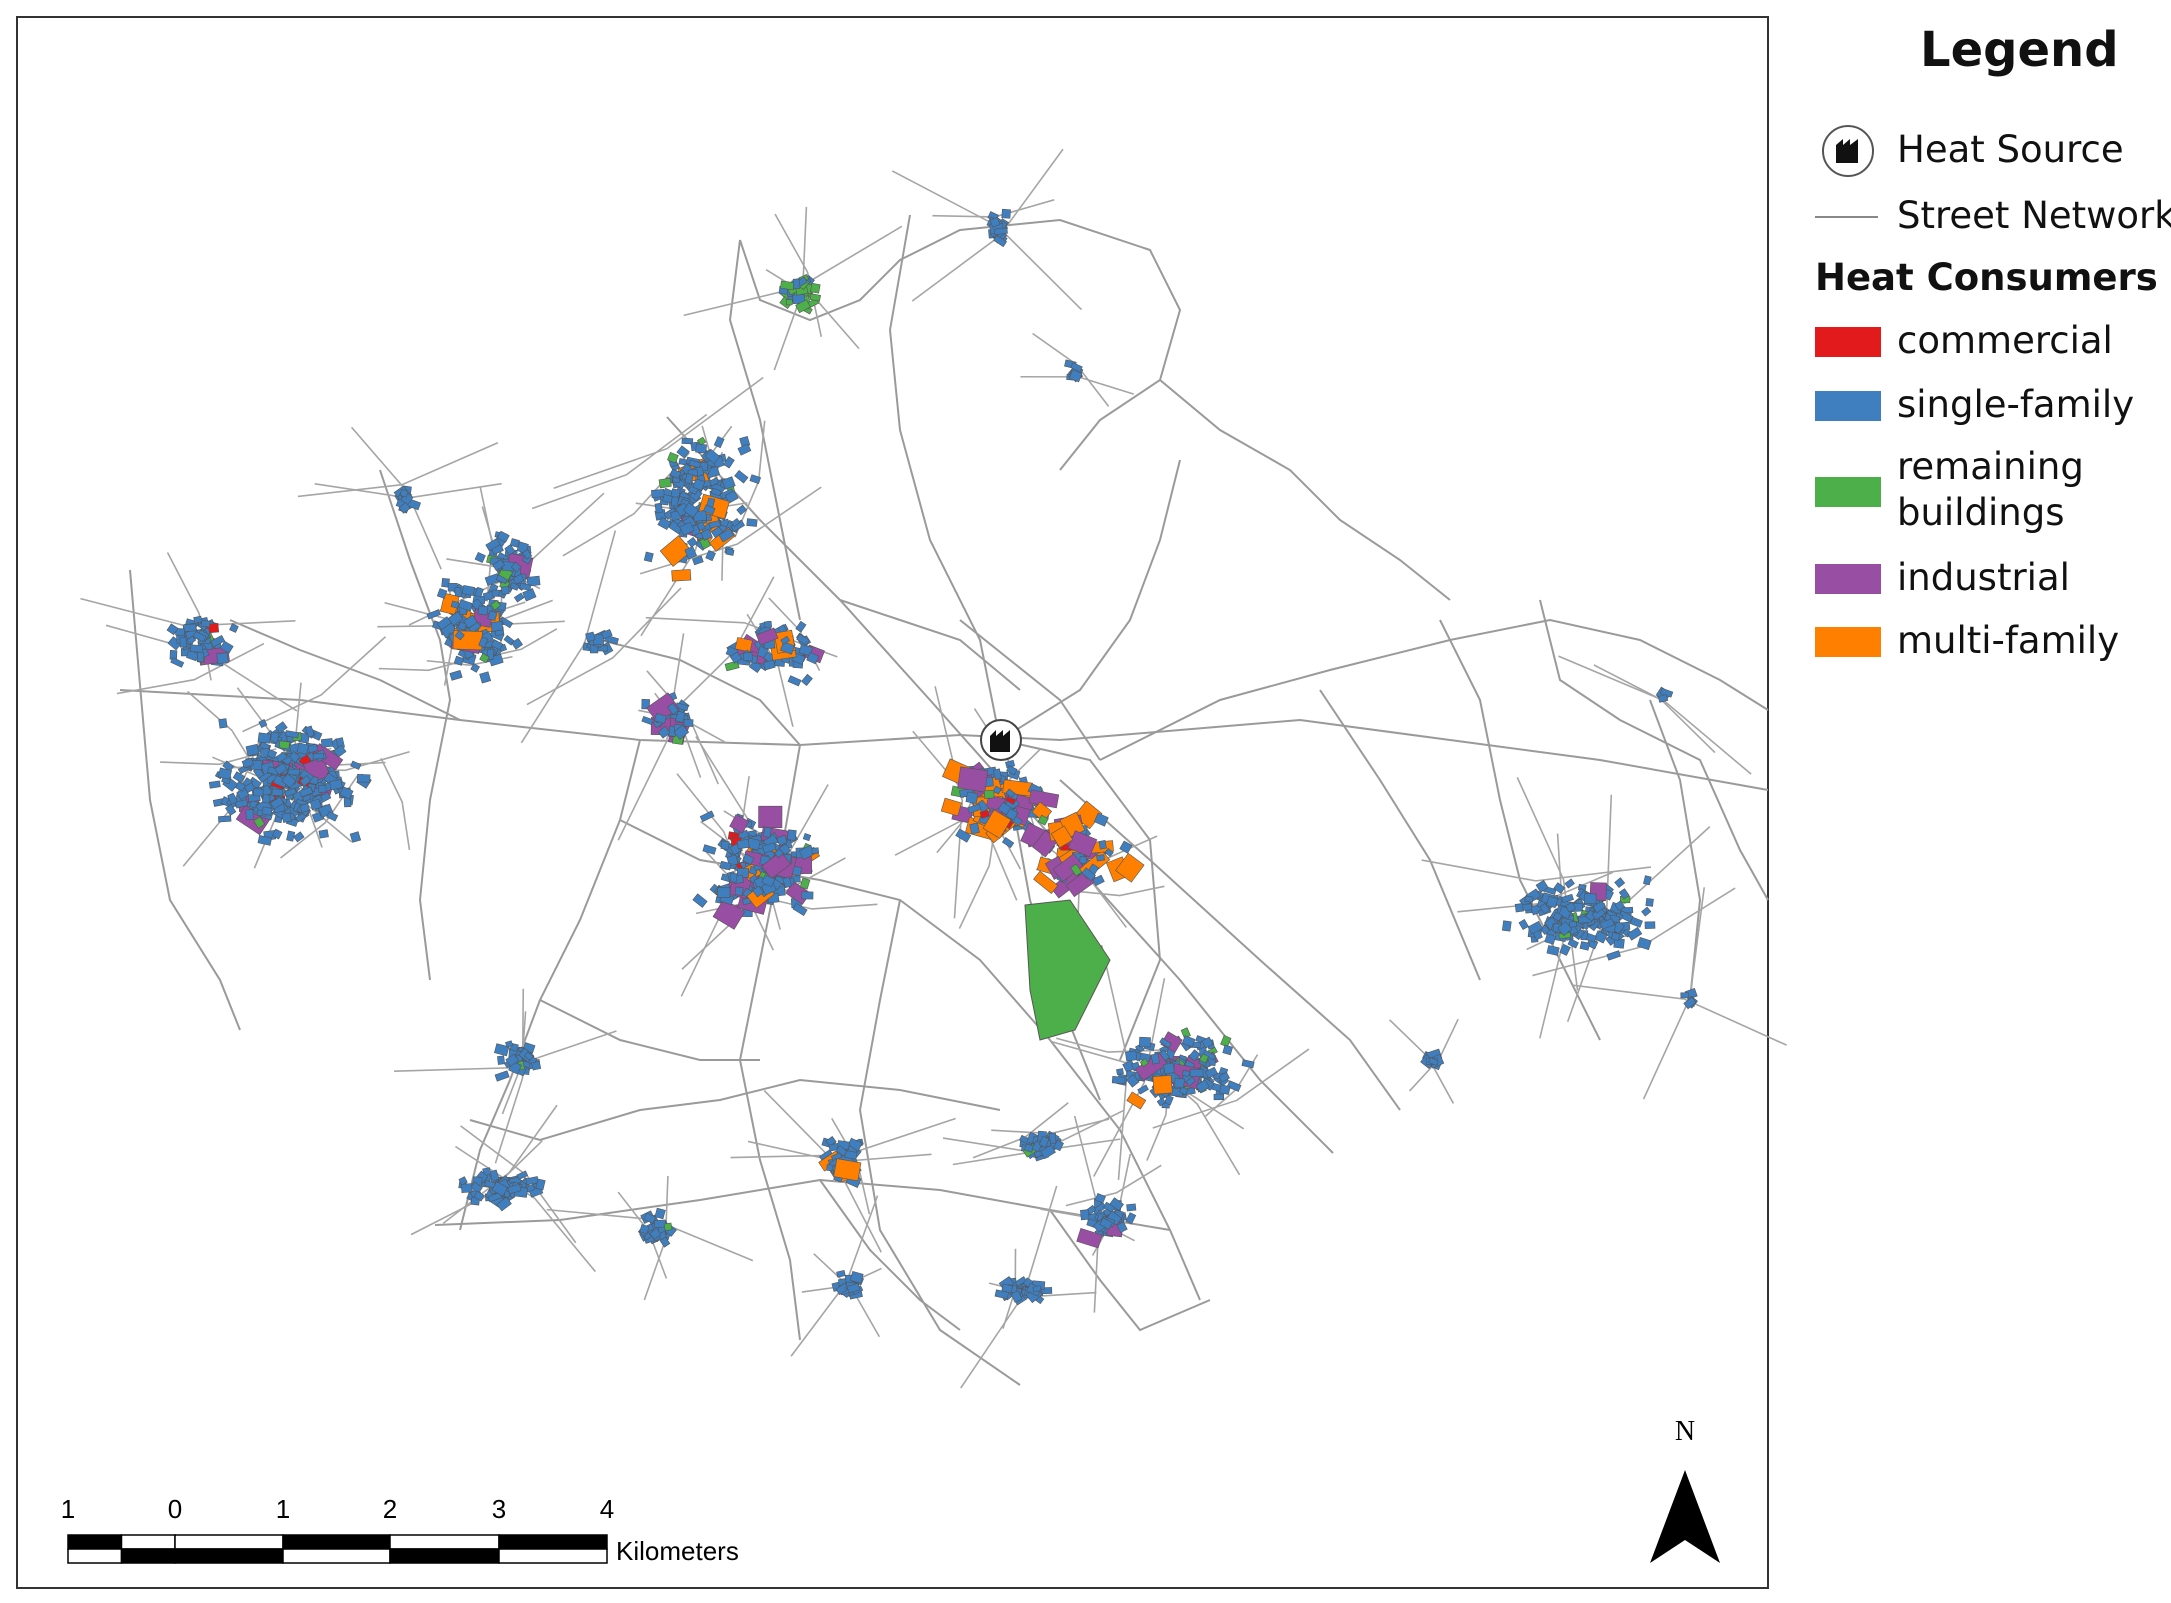 The width and height of the screenshot is (2171, 1603). I want to click on scale-label: 1, so click(68, 1509).